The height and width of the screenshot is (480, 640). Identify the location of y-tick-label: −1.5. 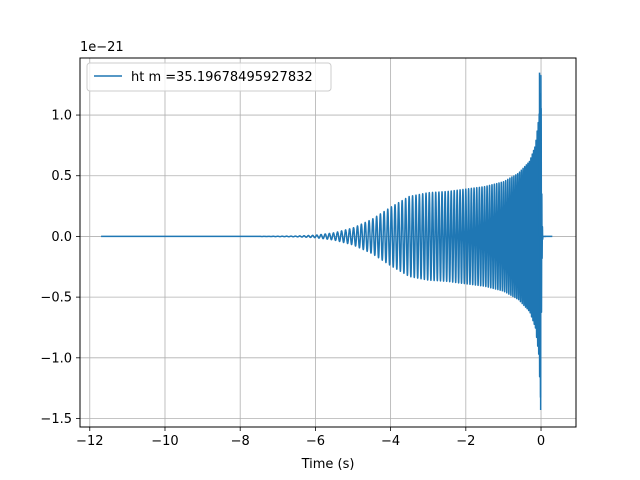
(56, 419).